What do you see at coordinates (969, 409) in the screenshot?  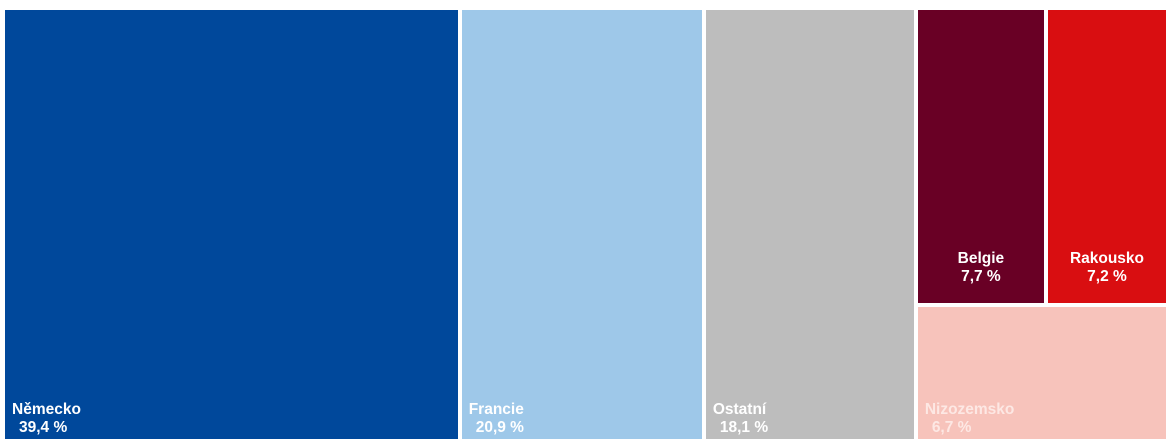 I see `tile-label-name: Nizozemsko` at bounding box center [969, 409].